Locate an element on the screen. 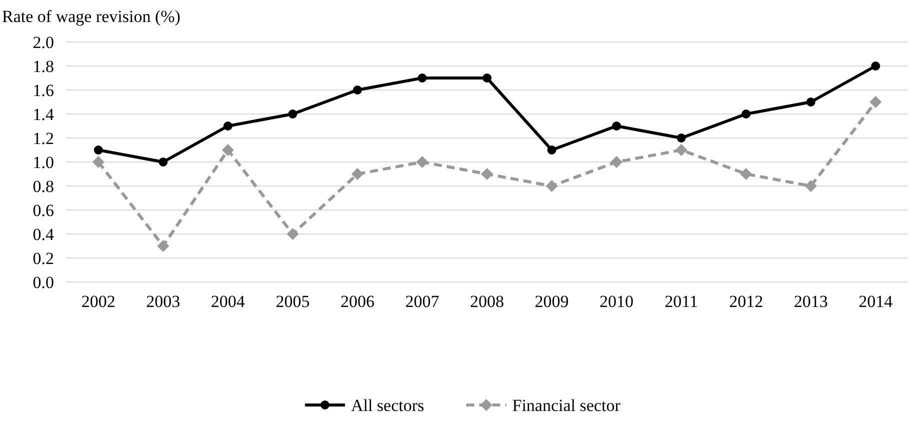 The height and width of the screenshot is (439, 913). y-tick-label: 2.0 is located at coordinates (43, 42).